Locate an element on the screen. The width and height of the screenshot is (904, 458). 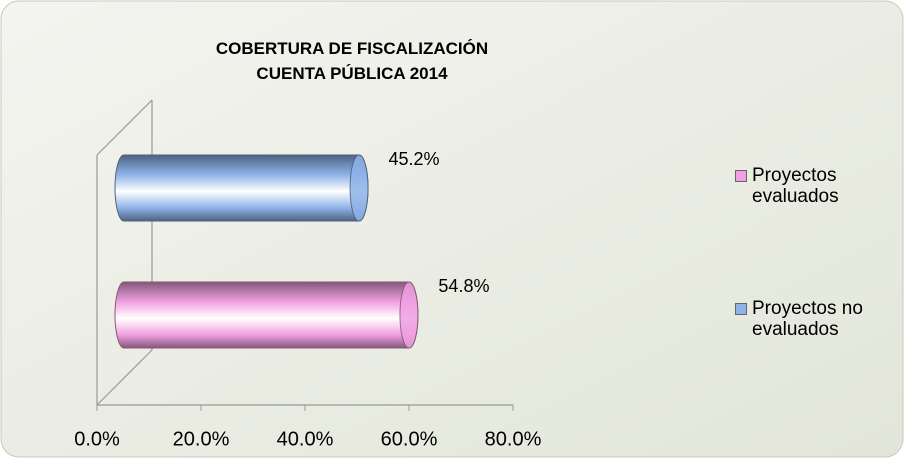
x-tick-label: 80.0% is located at coordinates (513, 439).